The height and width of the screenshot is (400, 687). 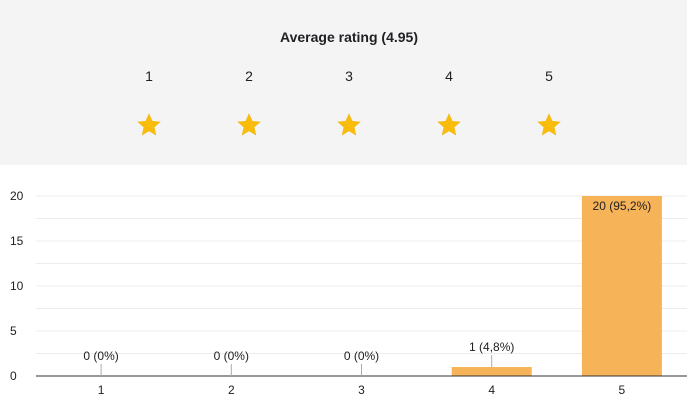 I want to click on data-label: 20 (95,2%), so click(x=622, y=206).